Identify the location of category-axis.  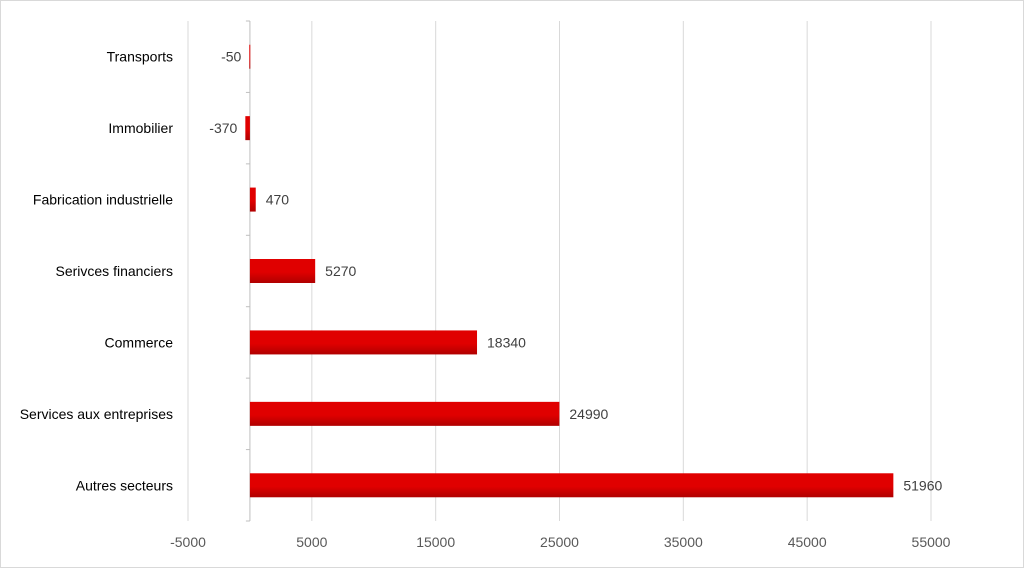
(248, 271).